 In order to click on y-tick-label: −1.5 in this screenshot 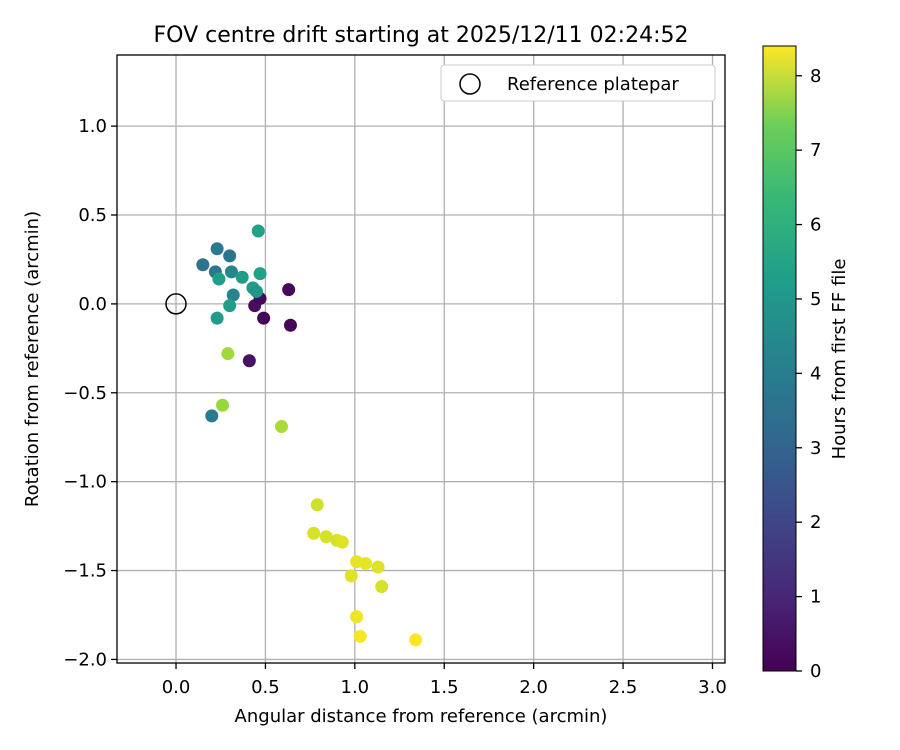, I will do `click(85, 571)`.